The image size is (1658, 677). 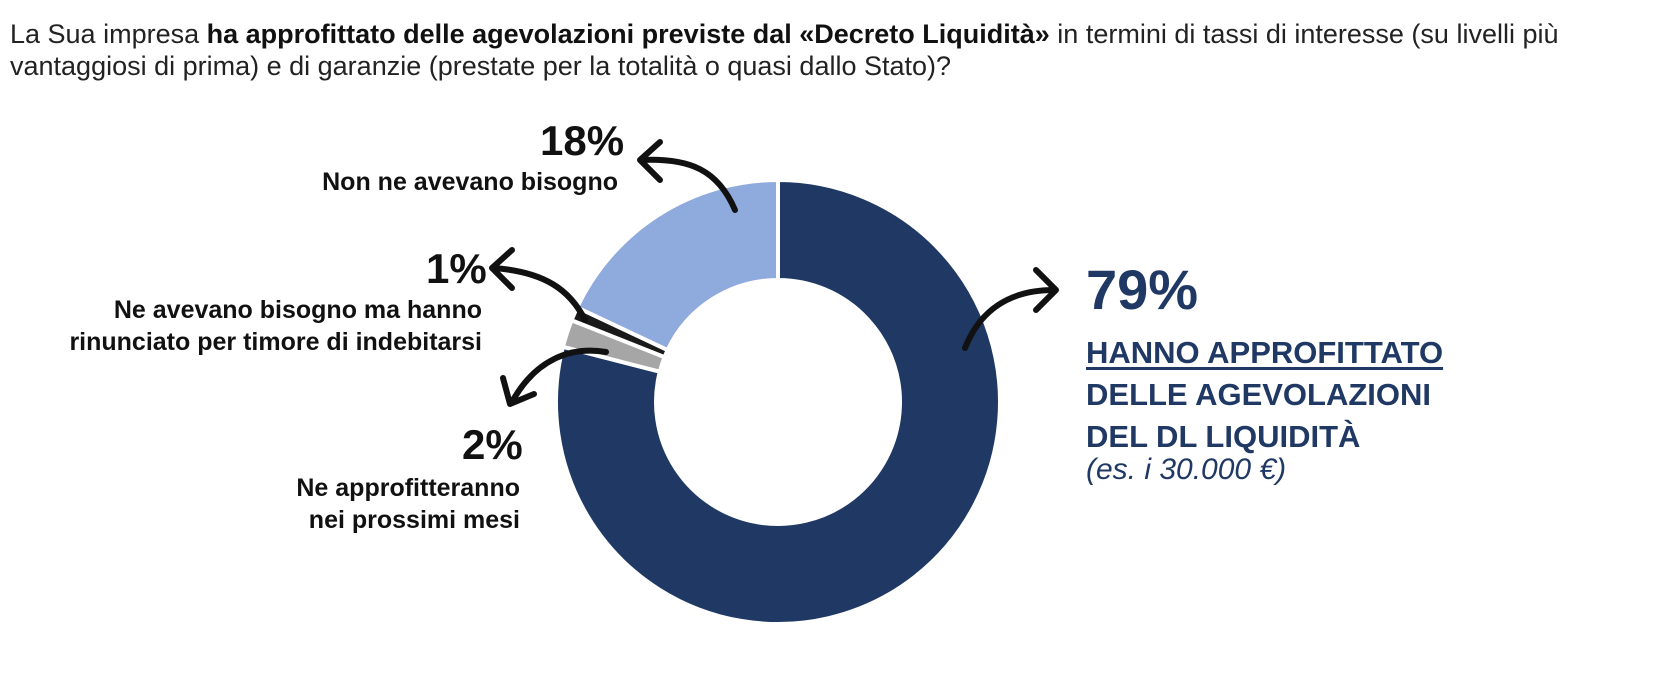 What do you see at coordinates (1186, 469) in the screenshot?
I see `note-79: (es. i 30.000 €)` at bounding box center [1186, 469].